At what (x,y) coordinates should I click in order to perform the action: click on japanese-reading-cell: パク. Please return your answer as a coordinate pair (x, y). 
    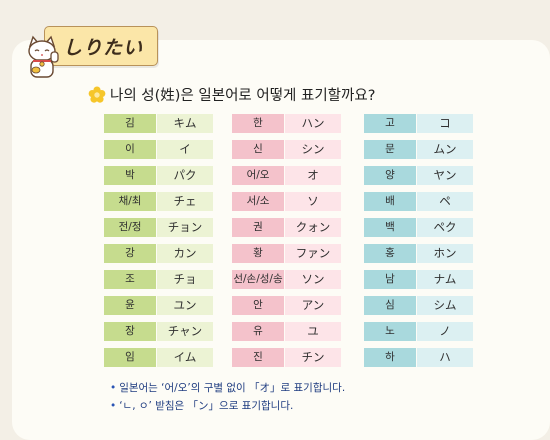
    Looking at the image, I should click on (185, 175).